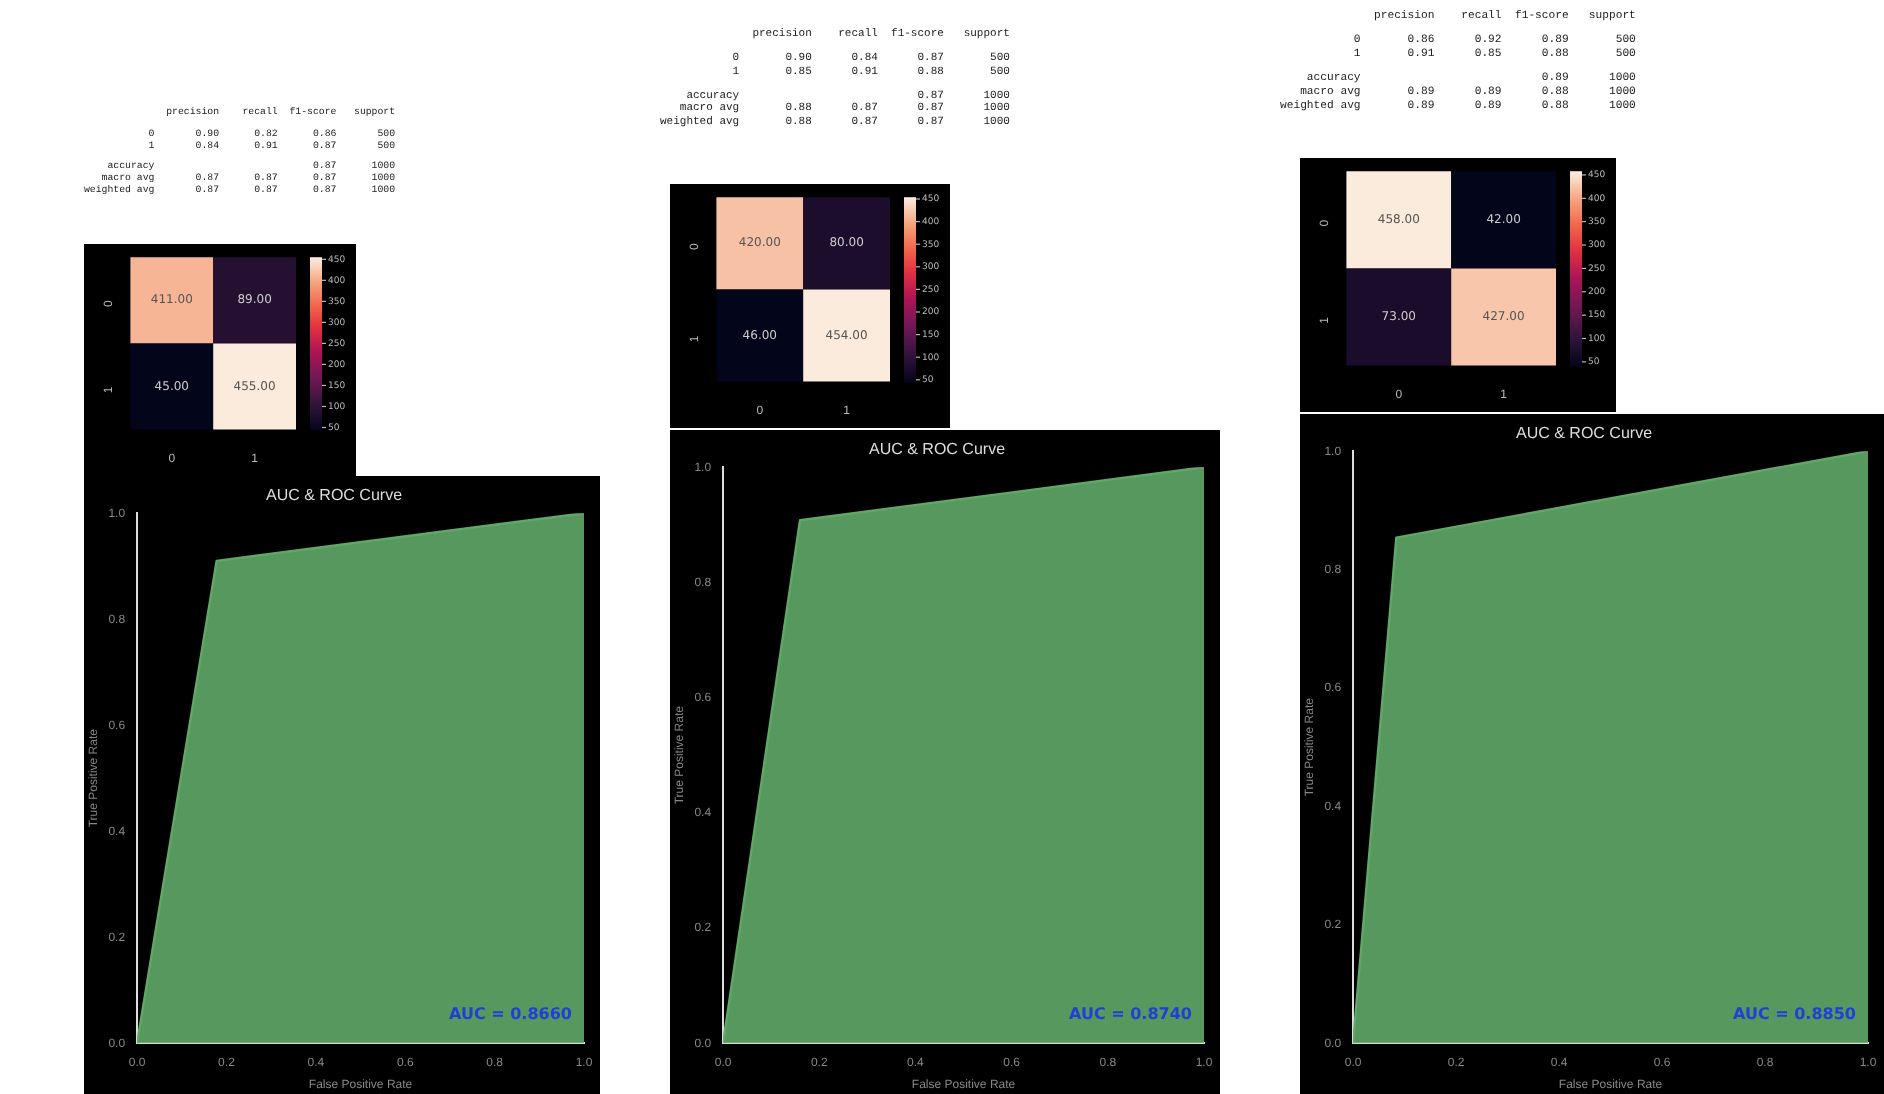  I want to click on annotation: AUC = 0.8740, so click(1131, 1014).